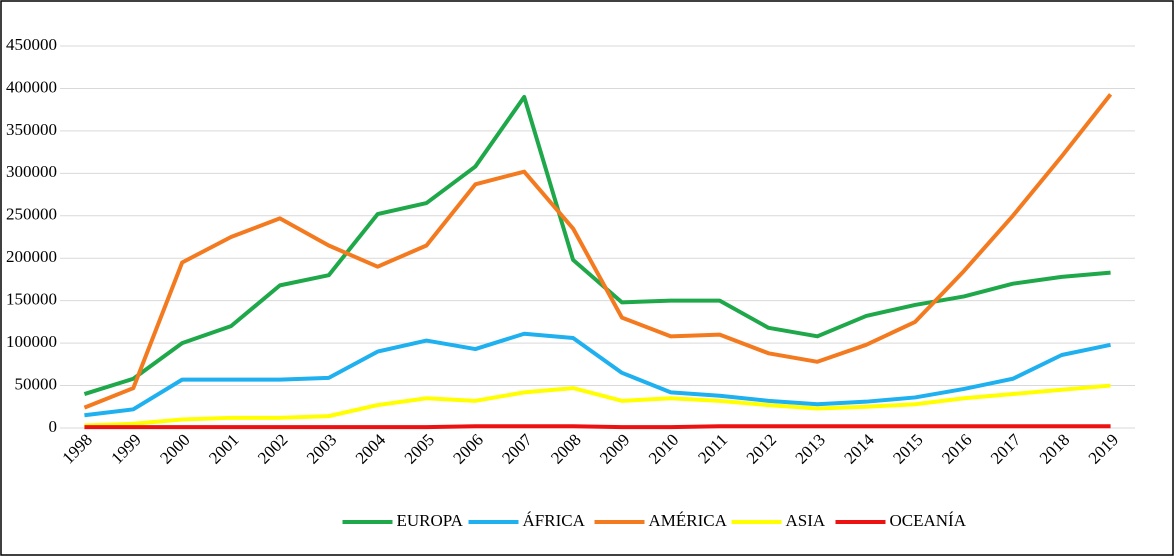 This screenshot has width=1174, height=556. What do you see at coordinates (31, 86) in the screenshot?
I see `y-tick-label: 400000` at bounding box center [31, 86].